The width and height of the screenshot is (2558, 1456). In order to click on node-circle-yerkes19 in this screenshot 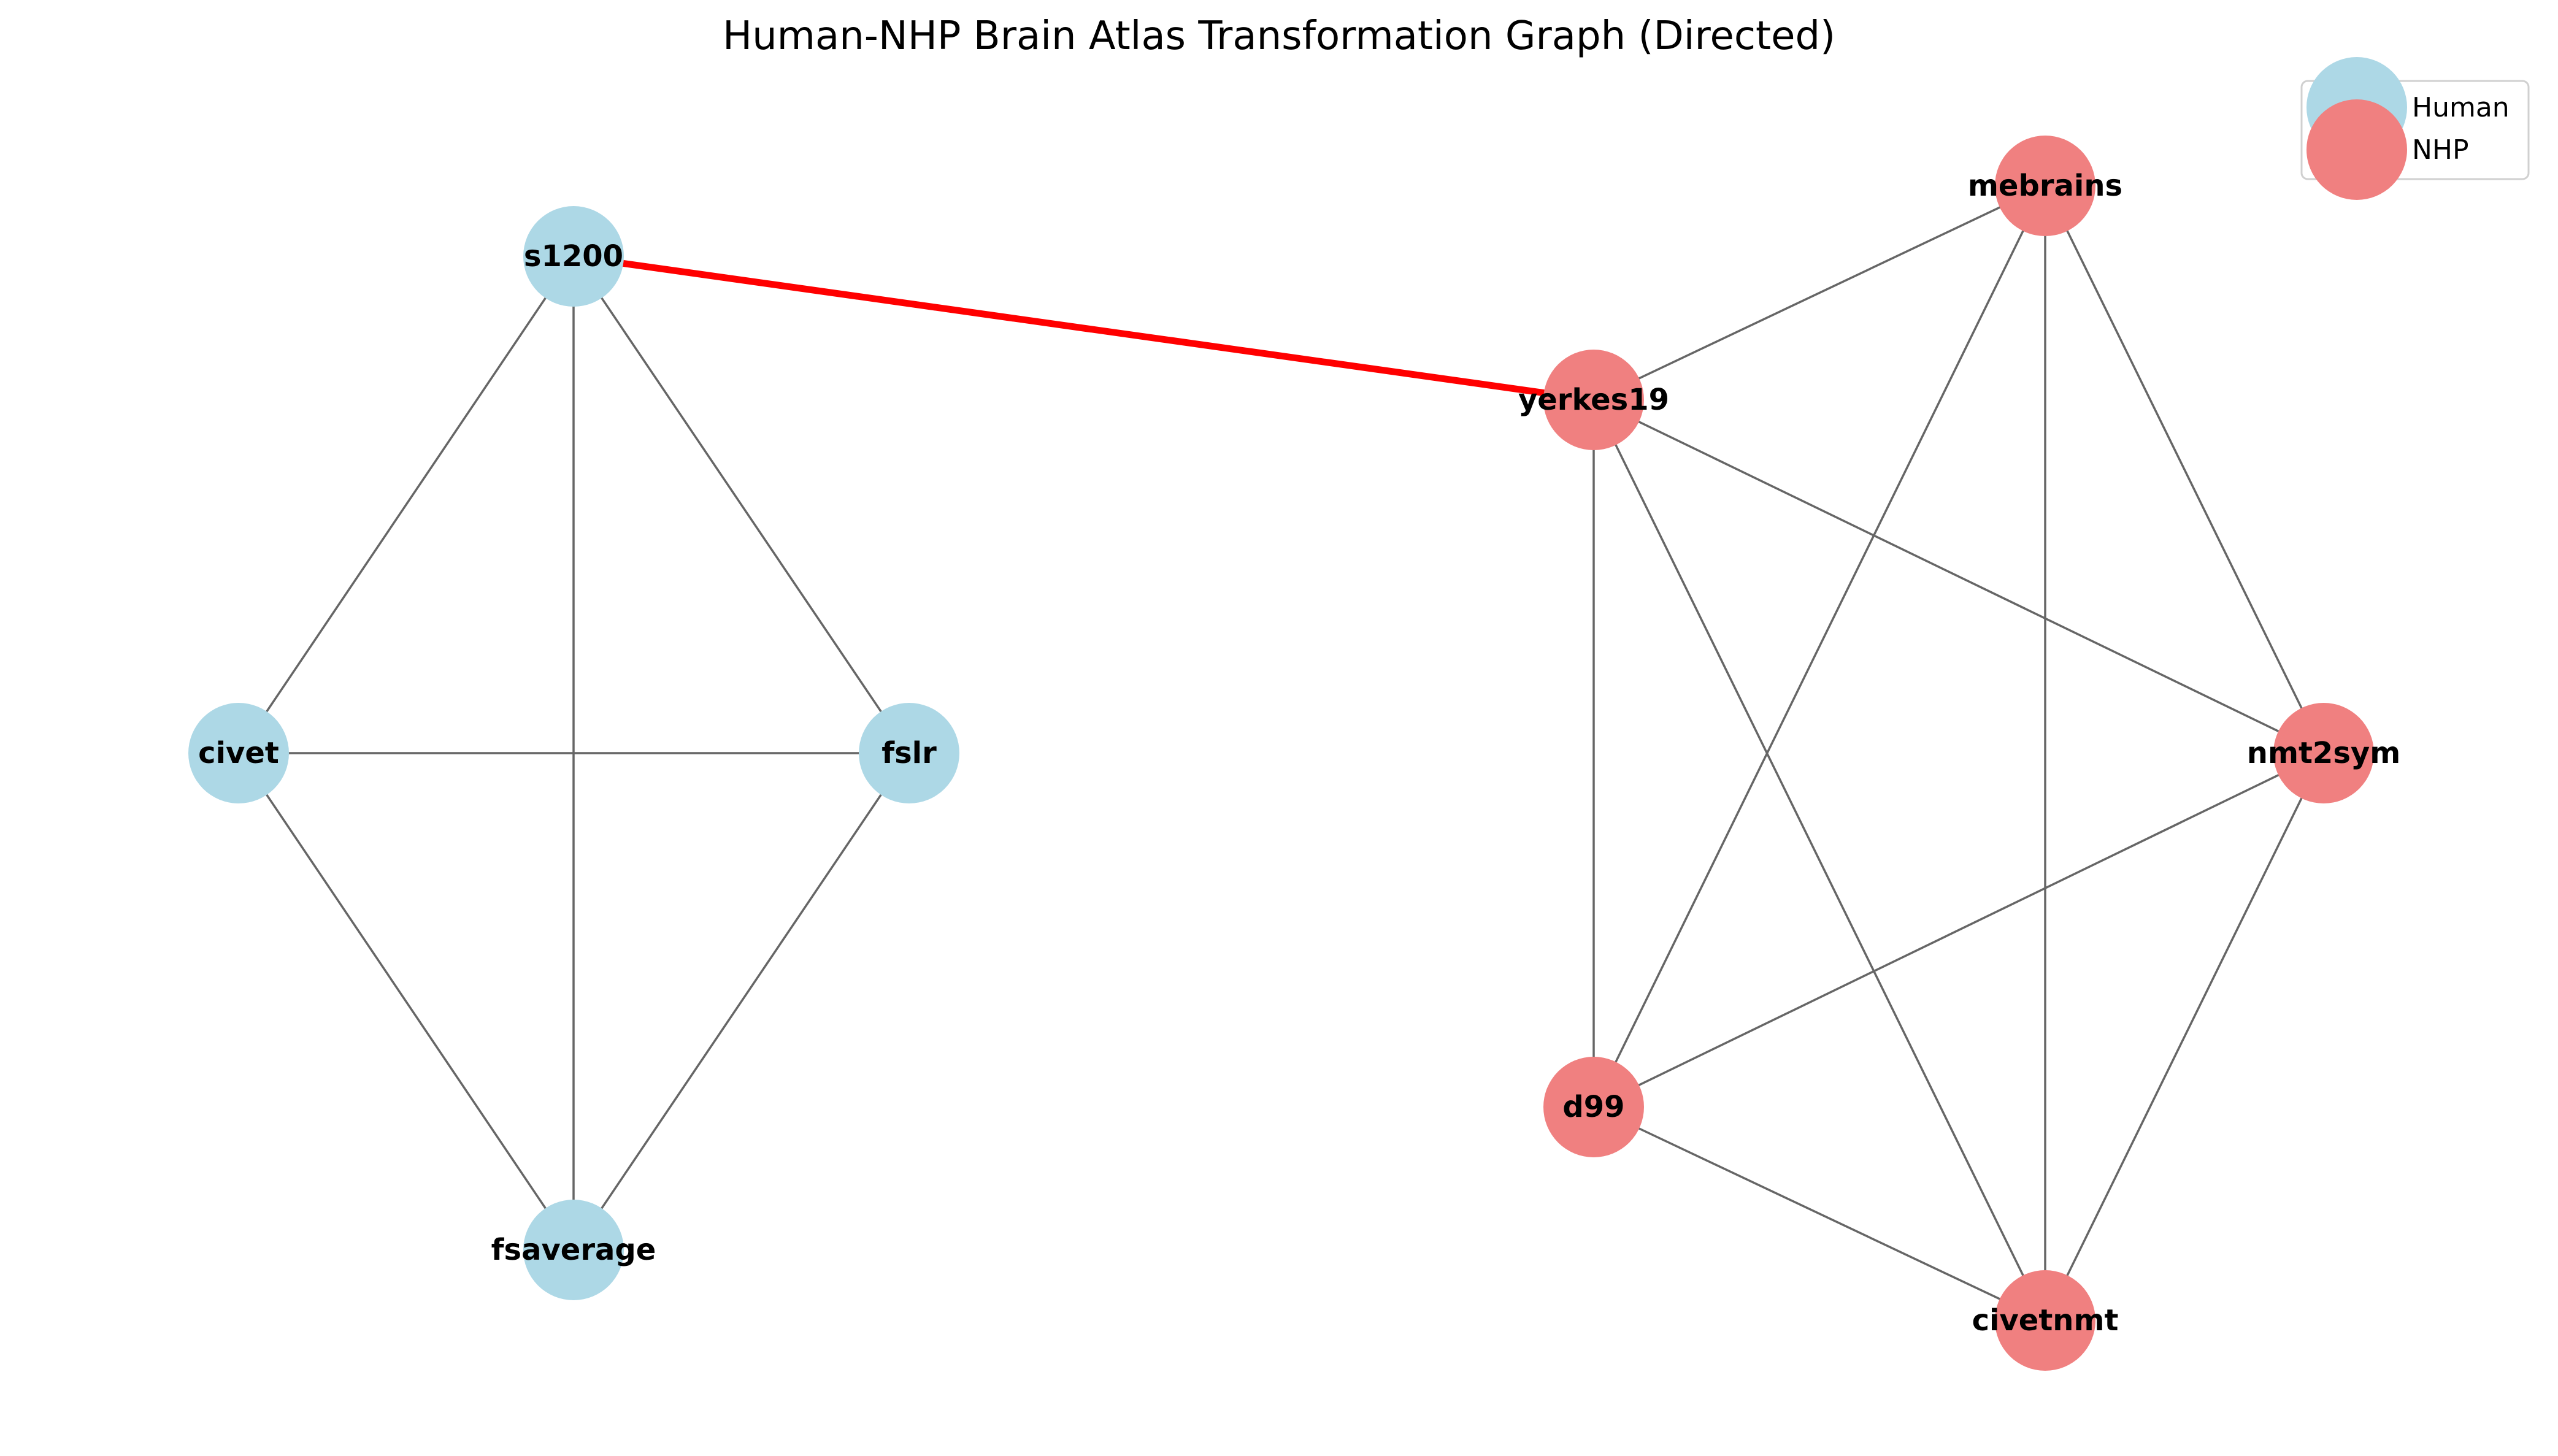, I will do `click(1594, 400)`.